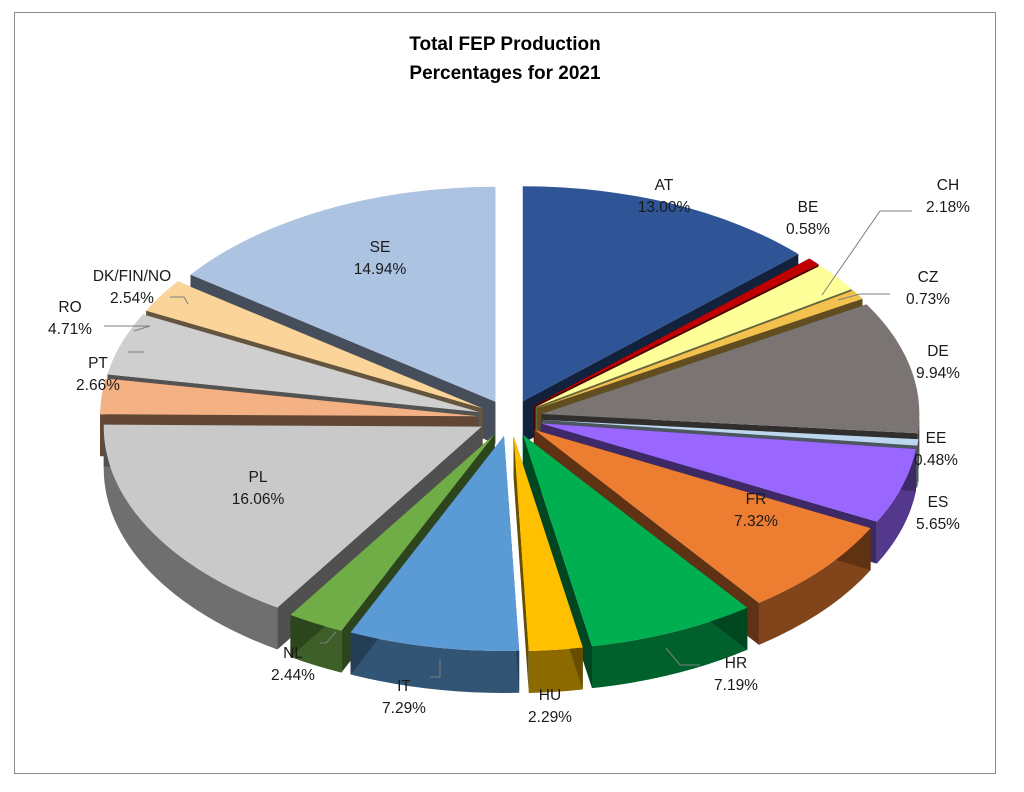  What do you see at coordinates (948, 207) in the screenshot?
I see `data-label-value-ch: 2.18%` at bounding box center [948, 207].